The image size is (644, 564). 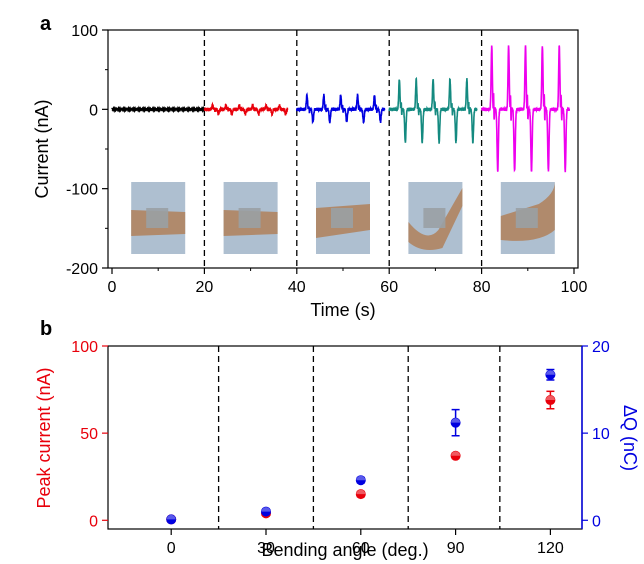 I want to click on panel-b-left-axis-title: Peak current (nA), so click(x=44, y=437).